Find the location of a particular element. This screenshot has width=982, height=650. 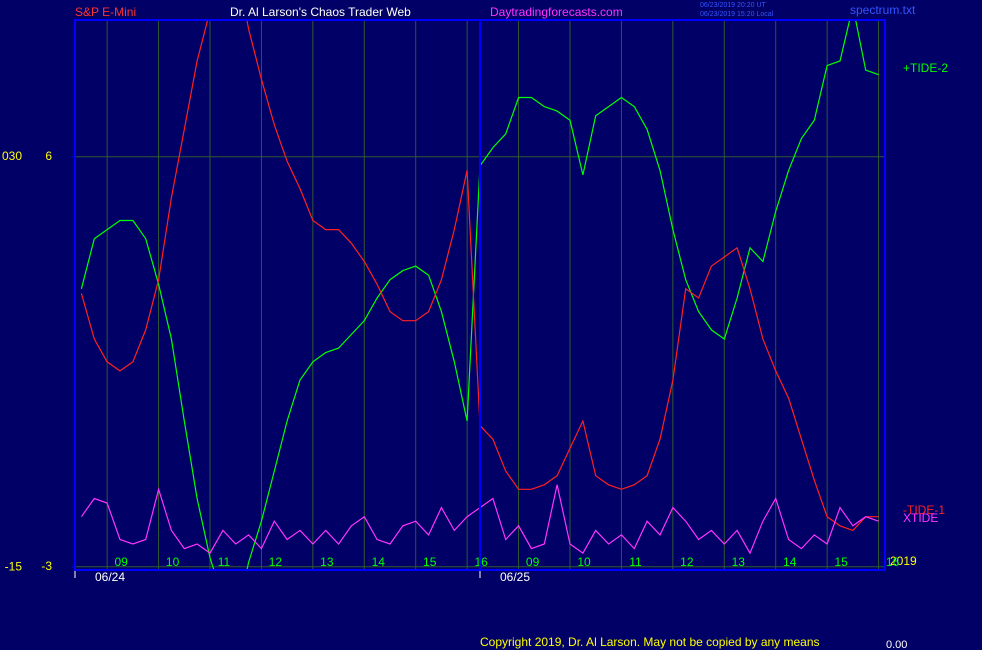

footer-value: 0.00 is located at coordinates (896, 644).